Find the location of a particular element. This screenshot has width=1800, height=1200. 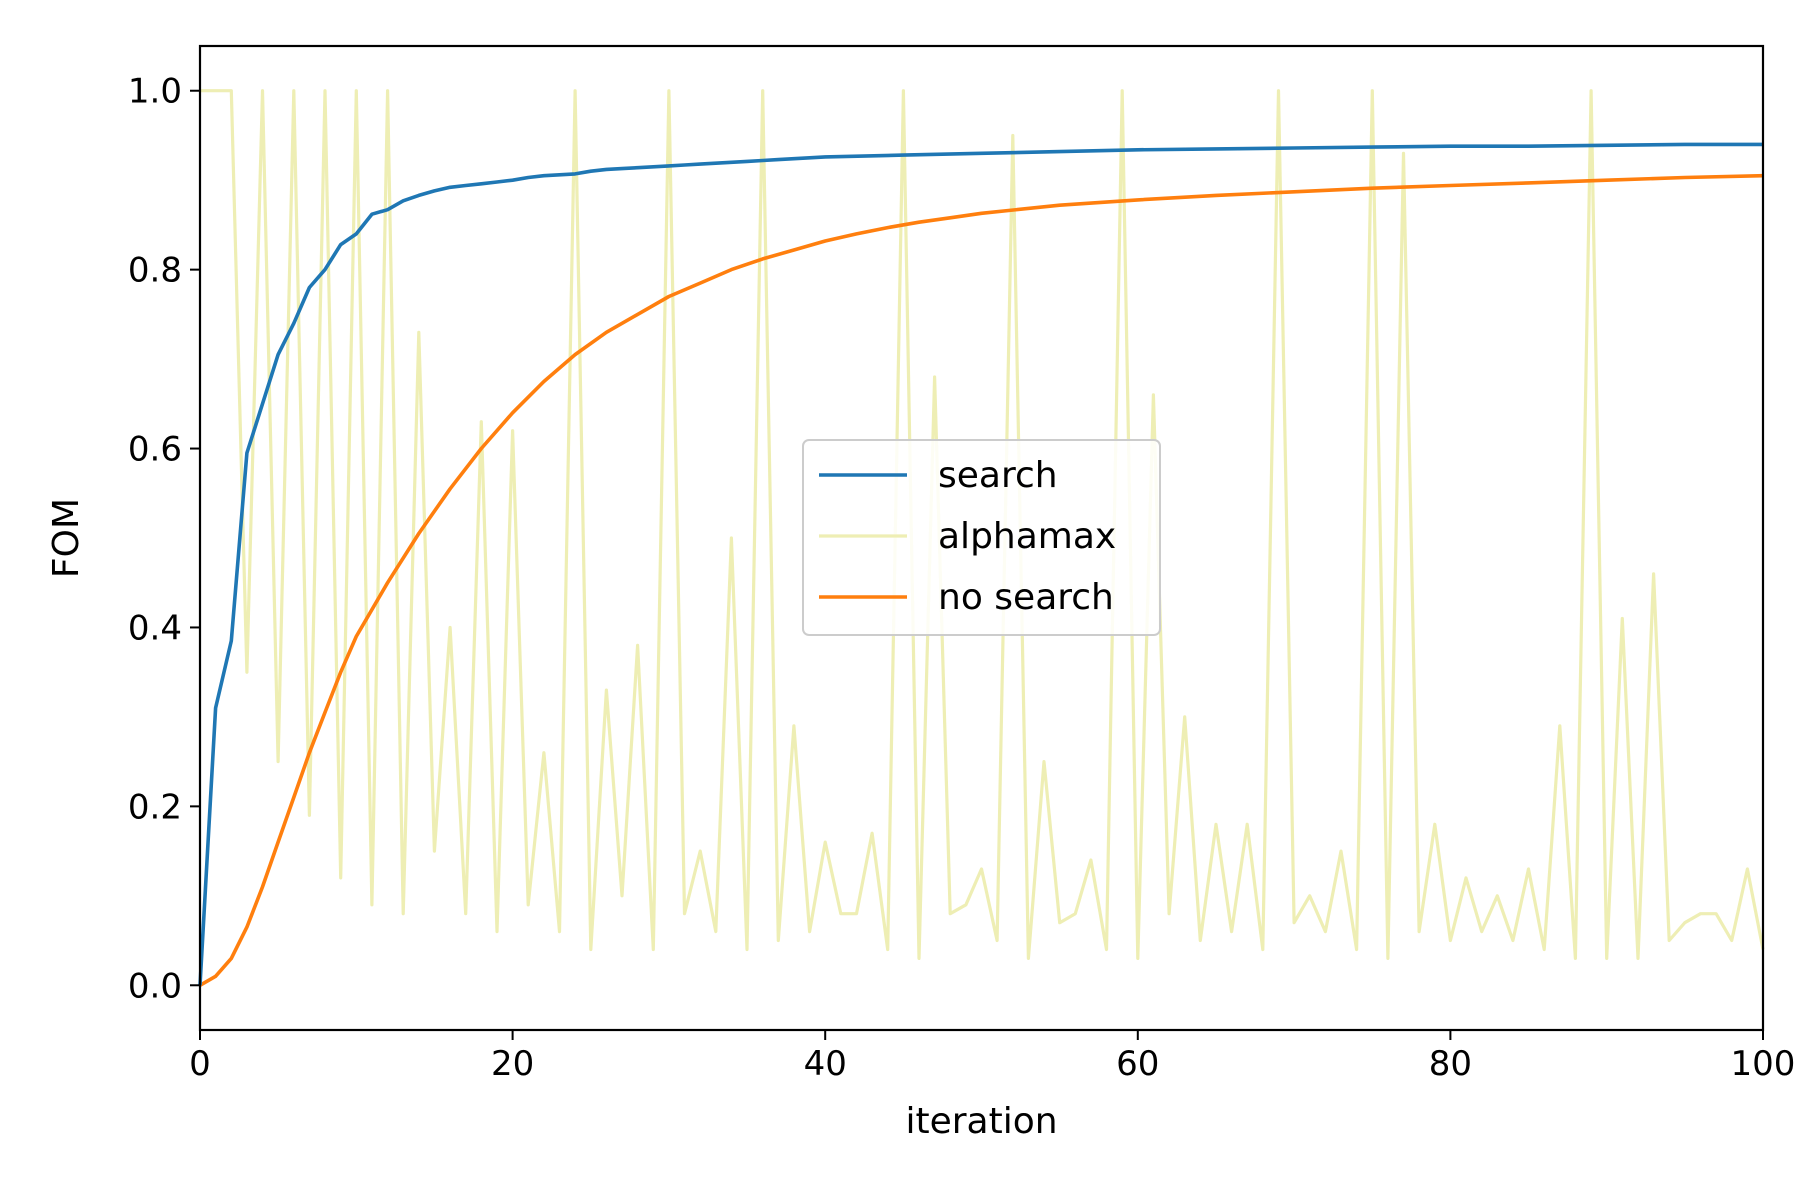

legend: search alphamax no search is located at coordinates (981, 537).